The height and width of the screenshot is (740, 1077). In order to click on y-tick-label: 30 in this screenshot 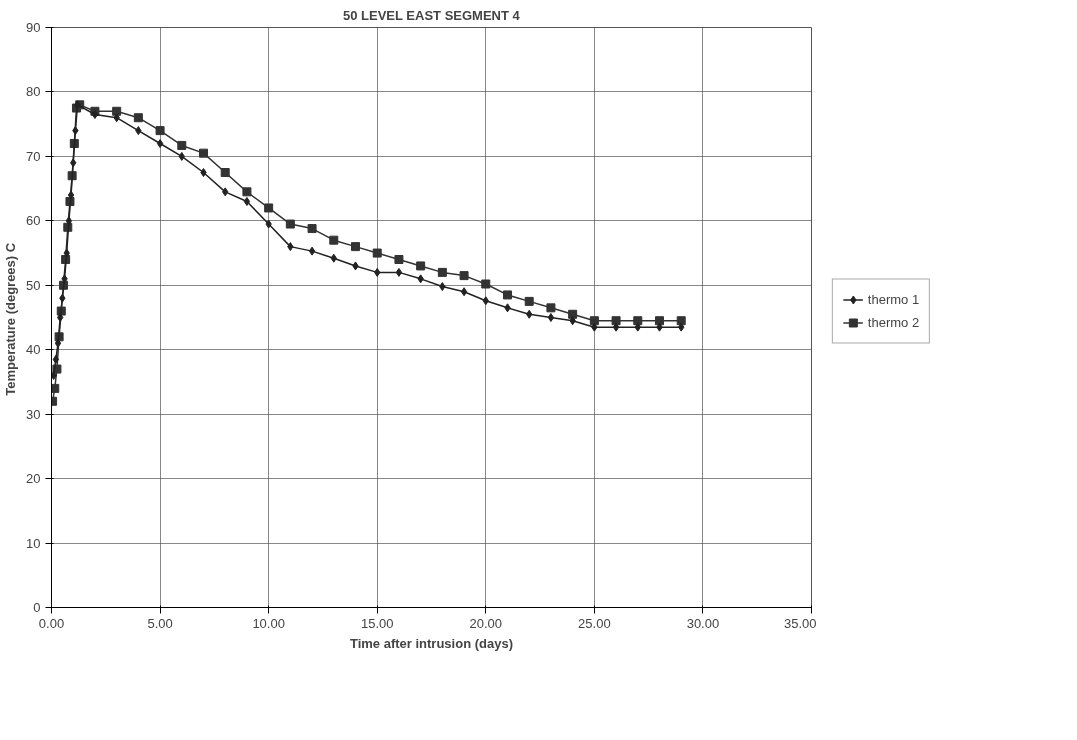, I will do `click(33, 414)`.